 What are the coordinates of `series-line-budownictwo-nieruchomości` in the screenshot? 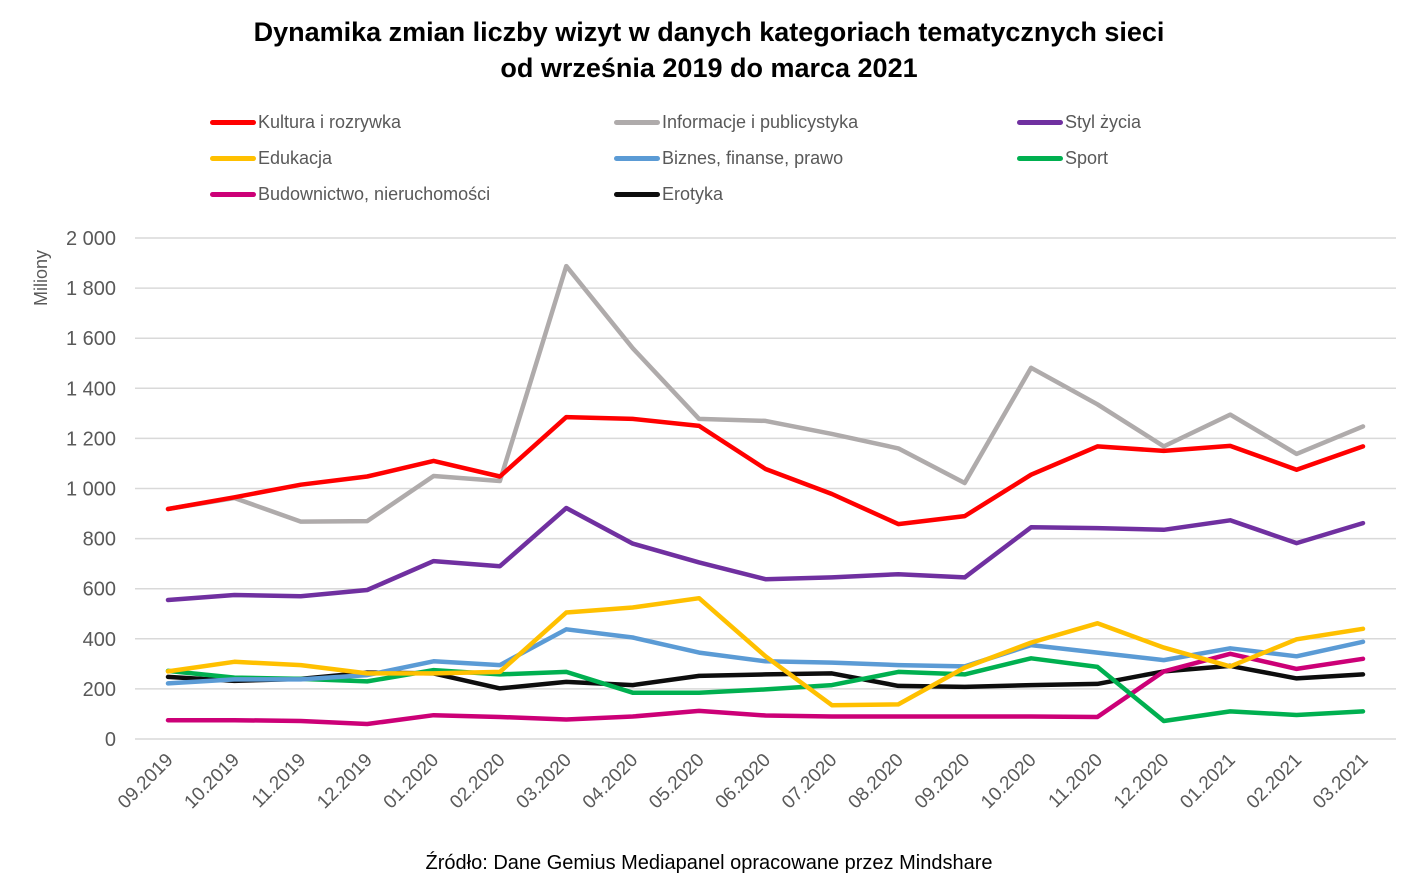 It's located at (765, 689).